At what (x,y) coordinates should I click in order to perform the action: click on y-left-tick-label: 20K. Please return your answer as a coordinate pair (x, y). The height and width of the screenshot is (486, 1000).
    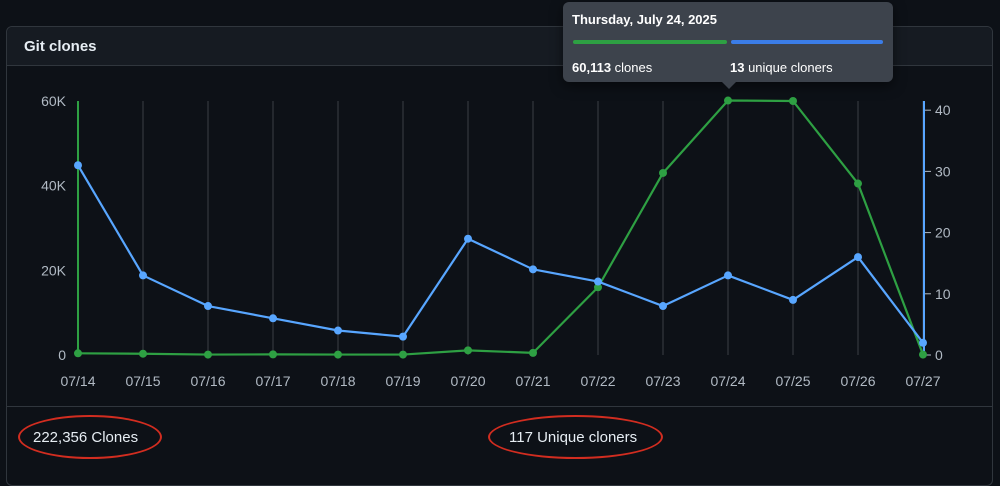
    Looking at the image, I should click on (54, 270).